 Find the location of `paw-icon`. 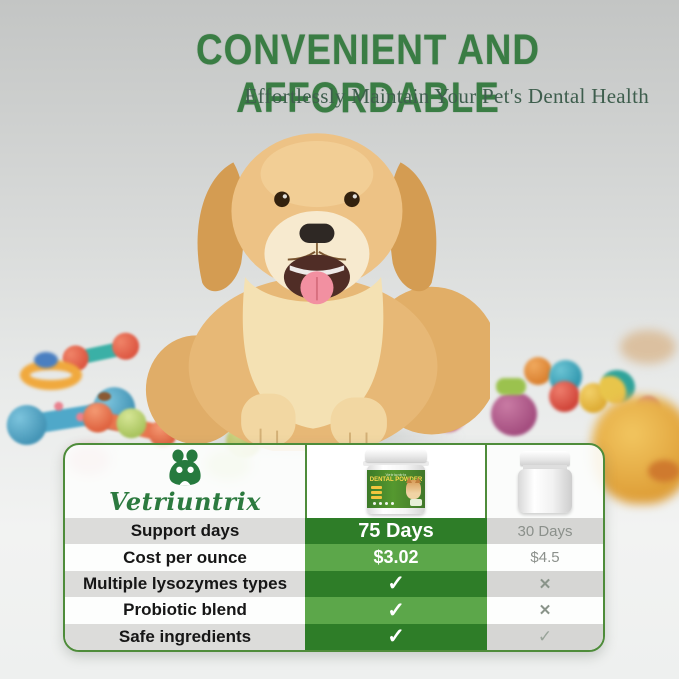

paw-icon is located at coordinates (185, 467).